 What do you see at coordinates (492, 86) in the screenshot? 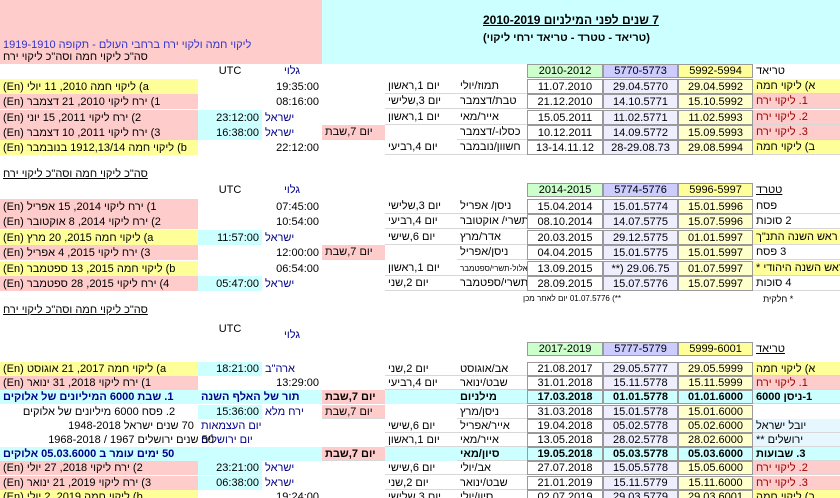
I see `month: תמוז/יולי` at bounding box center [492, 86].